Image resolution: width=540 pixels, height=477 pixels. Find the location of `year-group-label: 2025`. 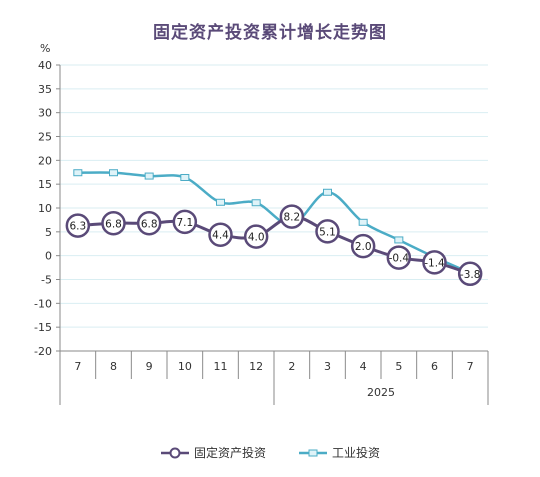

year-group-label: 2025 is located at coordinates (381, 392).